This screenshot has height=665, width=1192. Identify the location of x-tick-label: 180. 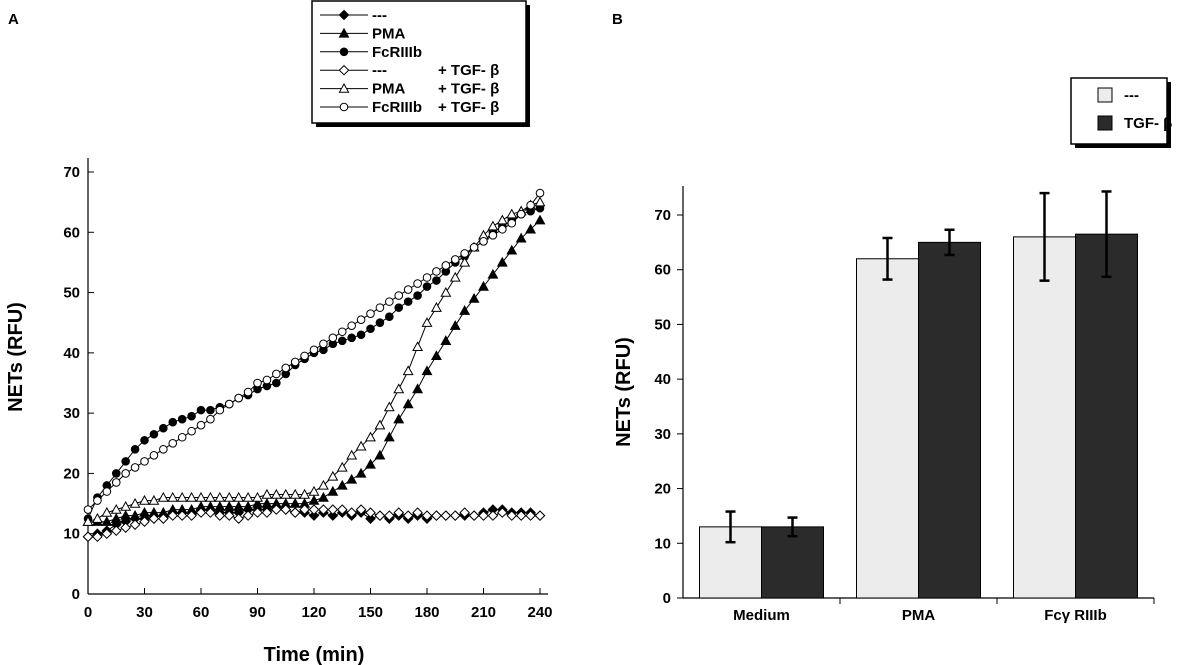
(426, 612).